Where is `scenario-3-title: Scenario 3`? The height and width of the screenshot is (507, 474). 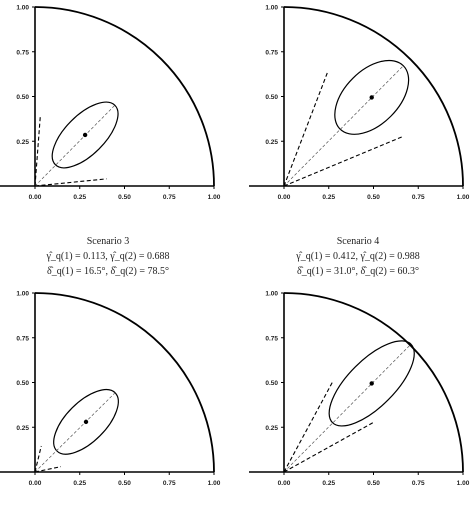
scenario-3-title: Scenario 3 is located at coordinates (108, 241).